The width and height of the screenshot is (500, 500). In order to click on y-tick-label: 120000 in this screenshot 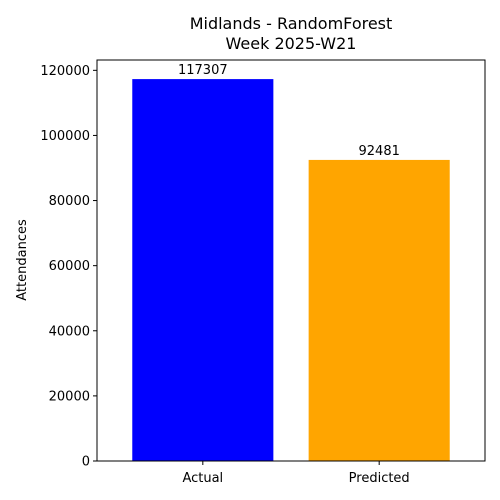, I will do `click(65, 71)`.